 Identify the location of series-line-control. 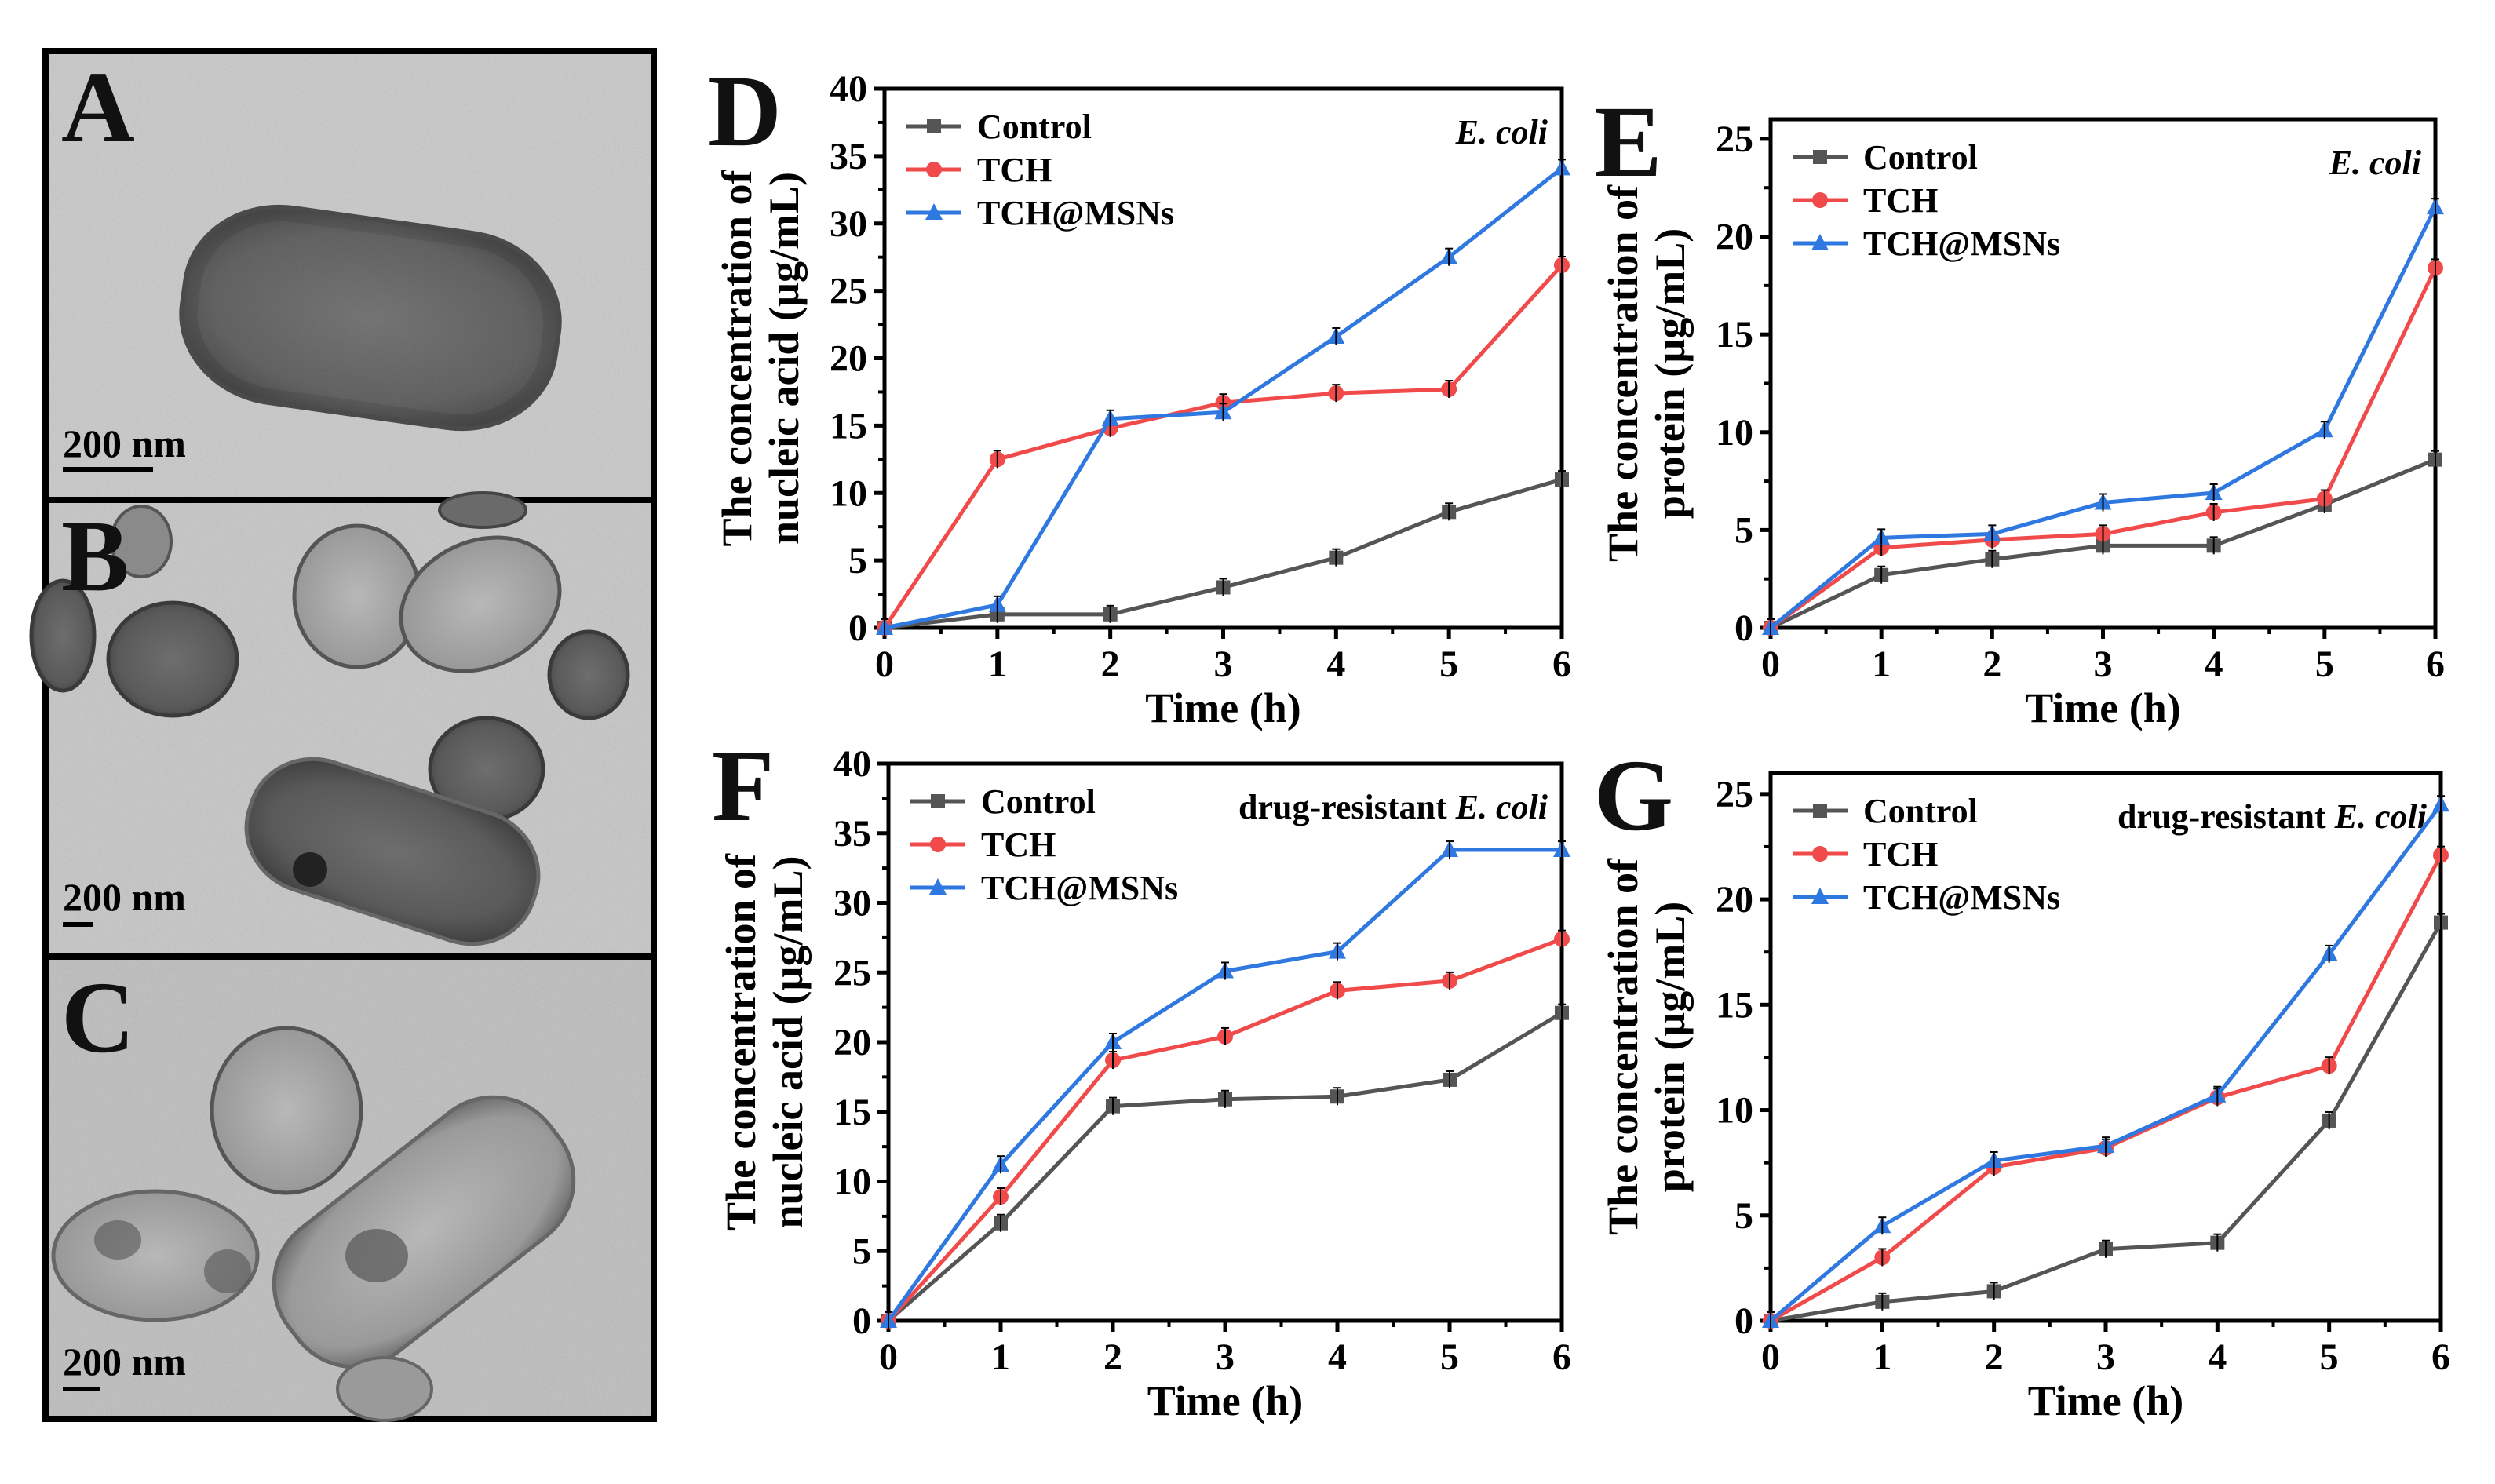
(1225, 1166).